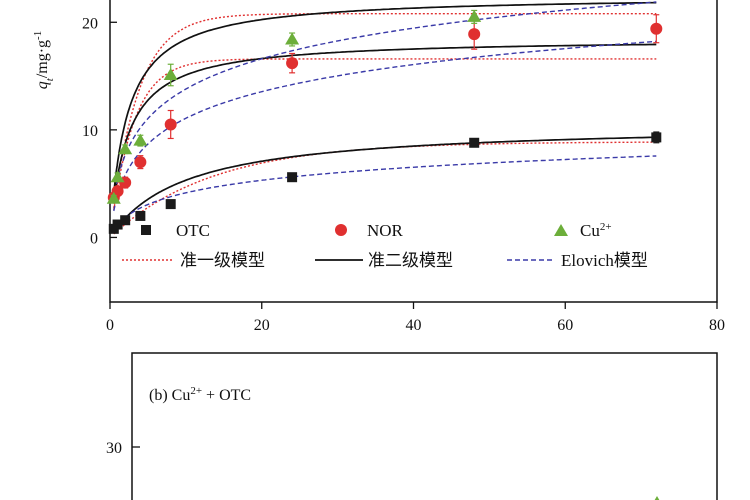 The image size is (750, 500). What do you see at coordinates (657, 498) in the screenshot?
I see `panel-b-partial-marker` at bounding box center [657, 498].